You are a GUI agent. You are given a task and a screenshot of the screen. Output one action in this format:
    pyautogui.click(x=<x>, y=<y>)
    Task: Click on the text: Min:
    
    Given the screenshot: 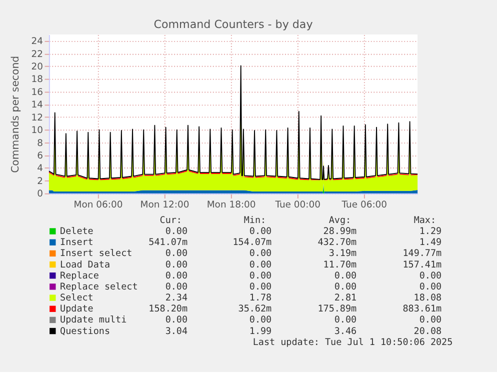 What is the action you would take?
    pyautogui.click(x=255, y=220)
    